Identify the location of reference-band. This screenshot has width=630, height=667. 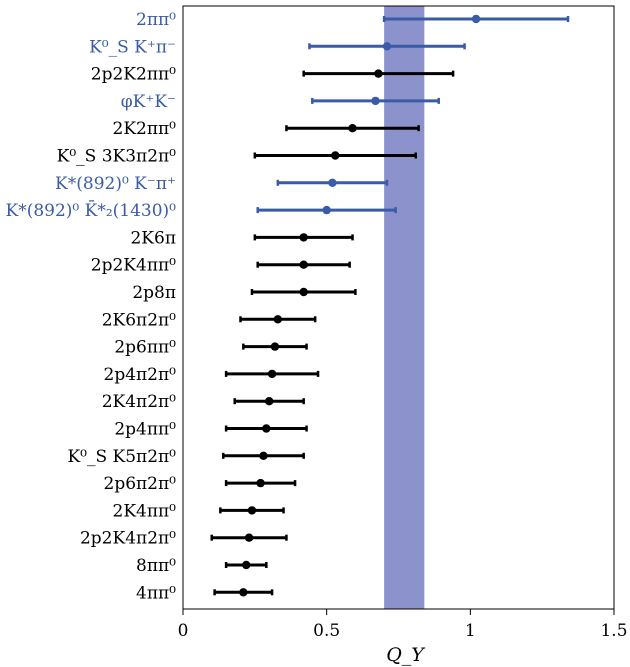
(404, 307).